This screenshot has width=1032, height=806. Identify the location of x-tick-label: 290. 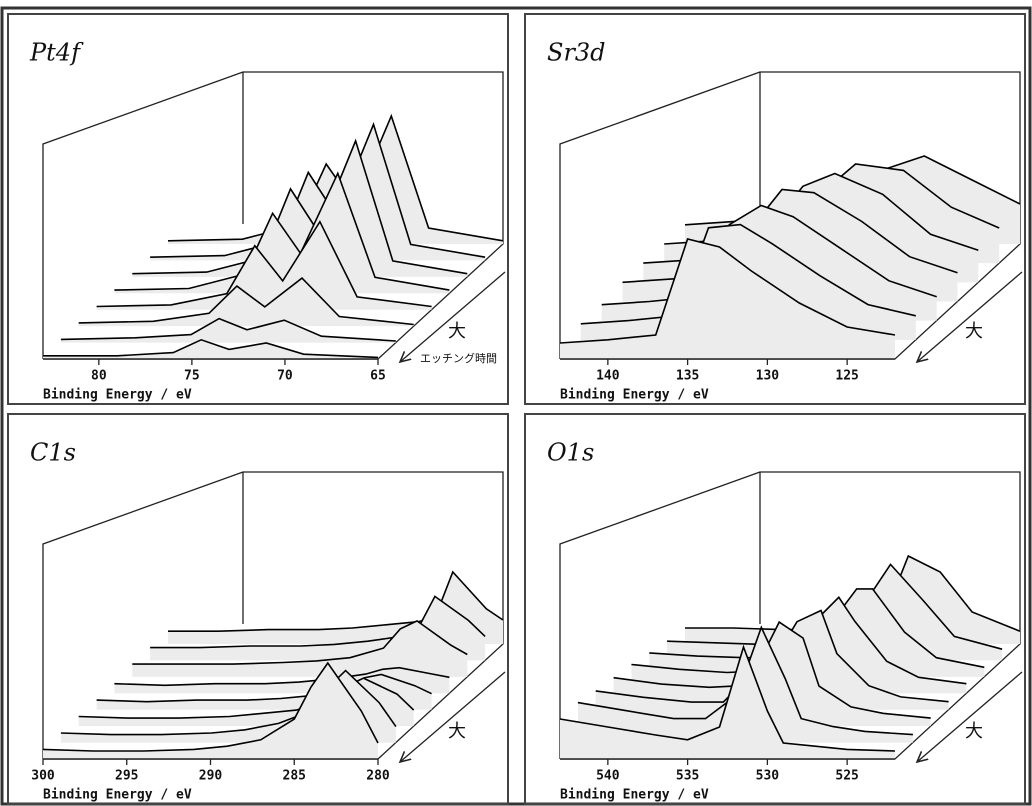
(211, 776).